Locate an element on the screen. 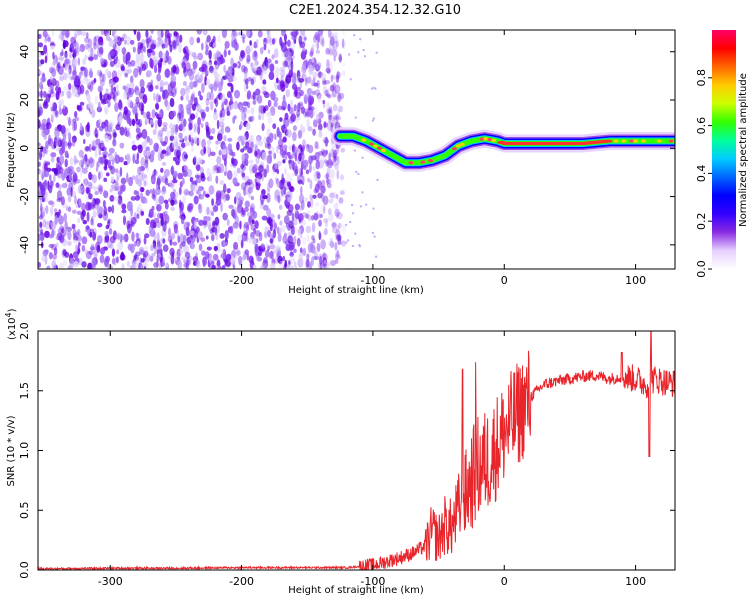  spectrogram-y-tick-label: -40 is located at coordinates (24, 245).